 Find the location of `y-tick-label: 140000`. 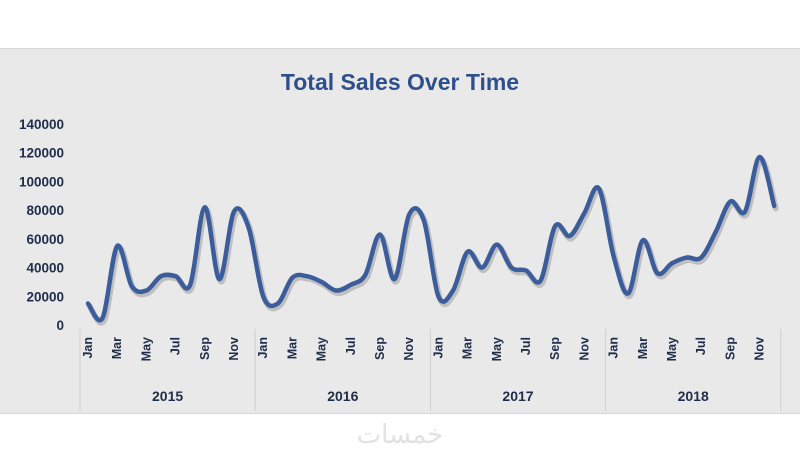

y-tick-label: 140000 is located at coordinates (41, 124).